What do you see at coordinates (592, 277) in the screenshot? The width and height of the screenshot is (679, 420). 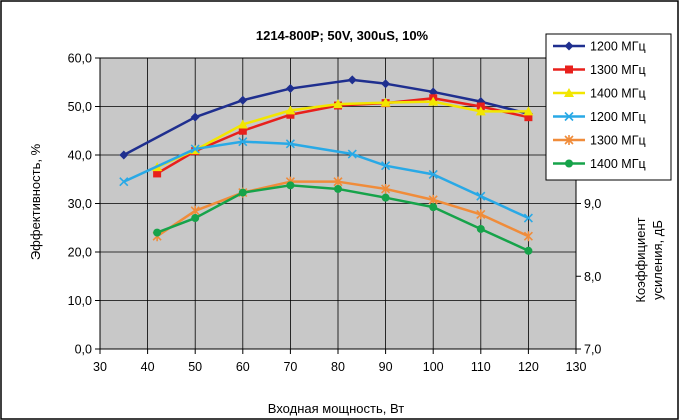 I see `y2-tick-label: 8,0` at bounding box center [592, 277].